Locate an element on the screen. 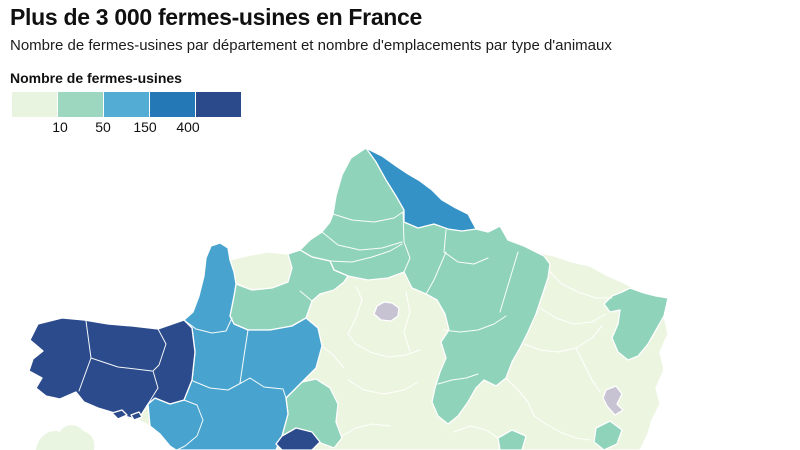  map-region-paris: Paris et petite couronne is located at coordinates (386, 311).